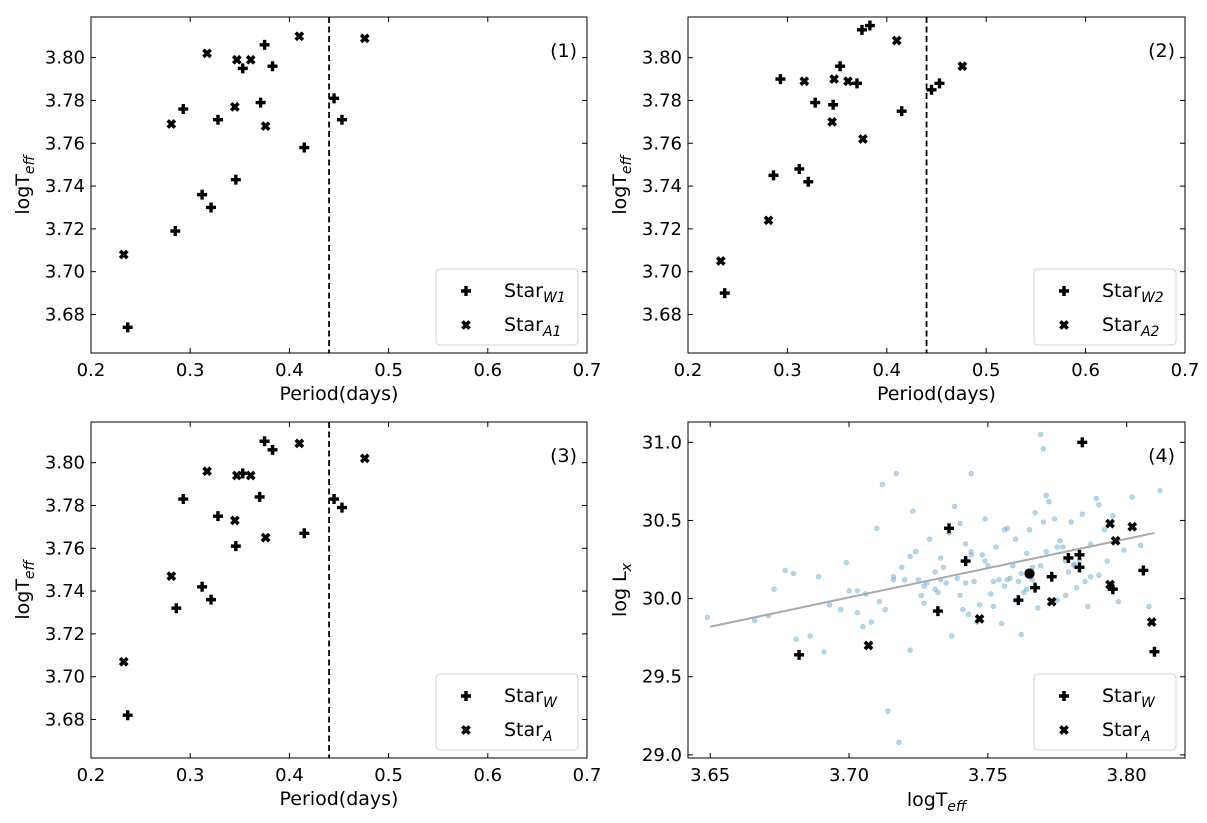 Image resolution: width=1207 pixels, height=823 pixels. What do you see at coordinates (620, 594) in the screenshot?
I see `y-axis-label-main: log L` at bounding box center [620, 594].